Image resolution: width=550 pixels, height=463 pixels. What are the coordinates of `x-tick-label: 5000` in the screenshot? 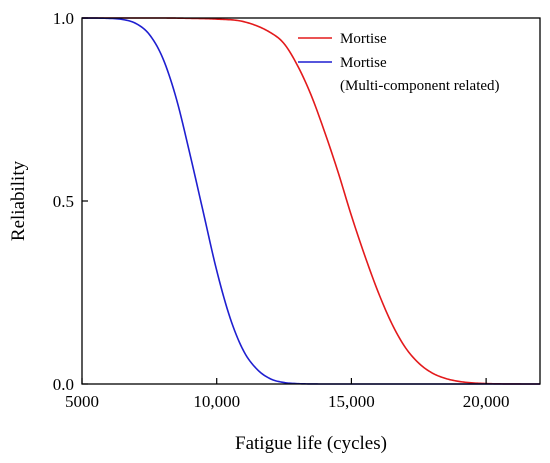 It's located at (82, 401).